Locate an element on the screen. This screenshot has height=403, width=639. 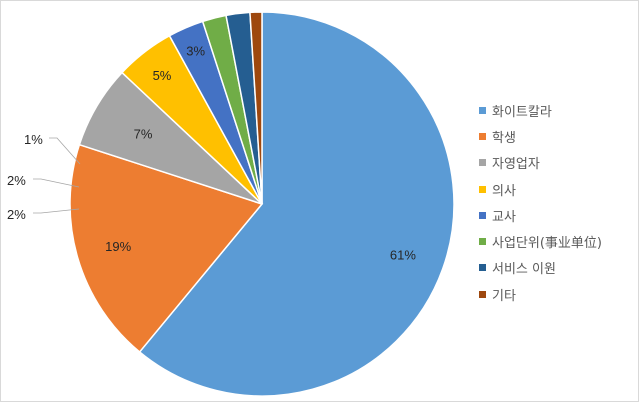
legend-item-1: 화이트칼라 is located at coordinates (540, 110).